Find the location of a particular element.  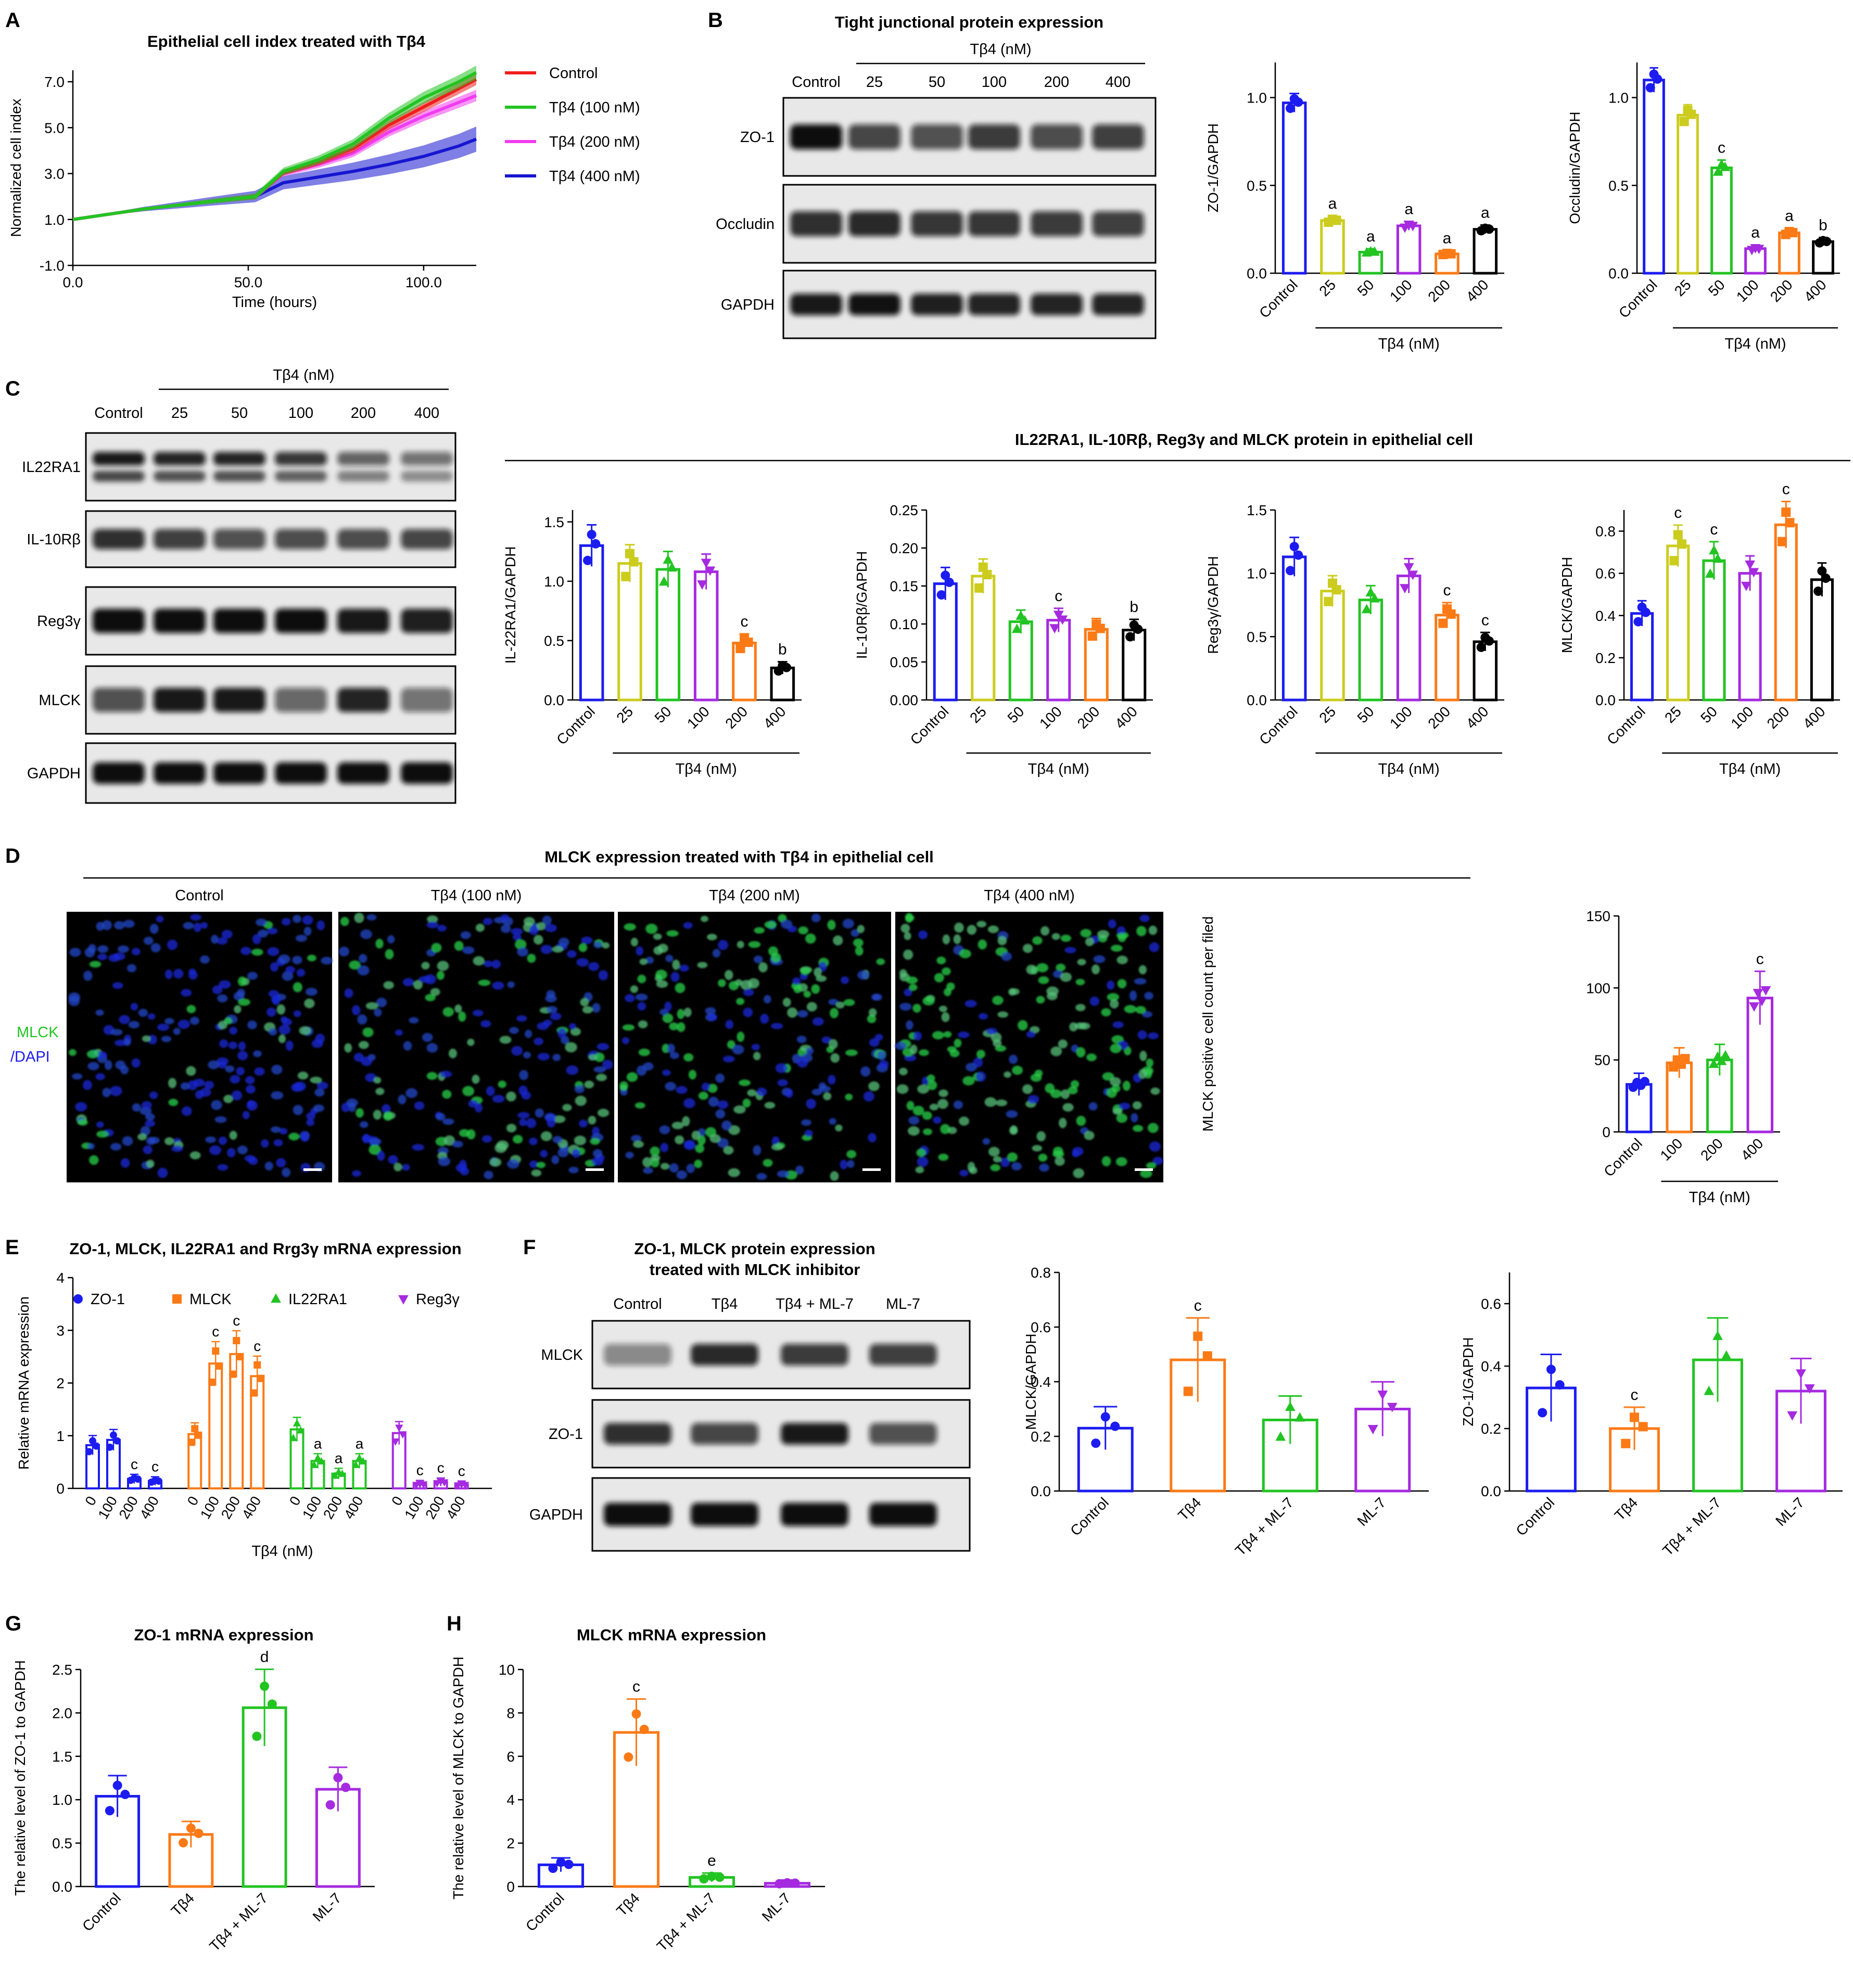

dose-label: 400 is located at coordinates (455, 1508).